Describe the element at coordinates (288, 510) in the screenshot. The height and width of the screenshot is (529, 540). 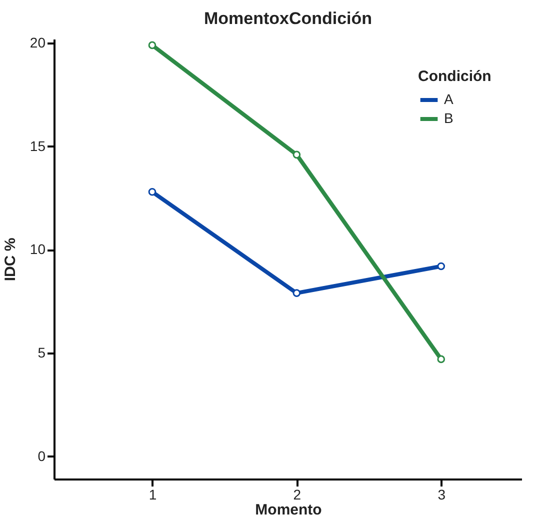
I see `x-axis-title: Momento` at that location.